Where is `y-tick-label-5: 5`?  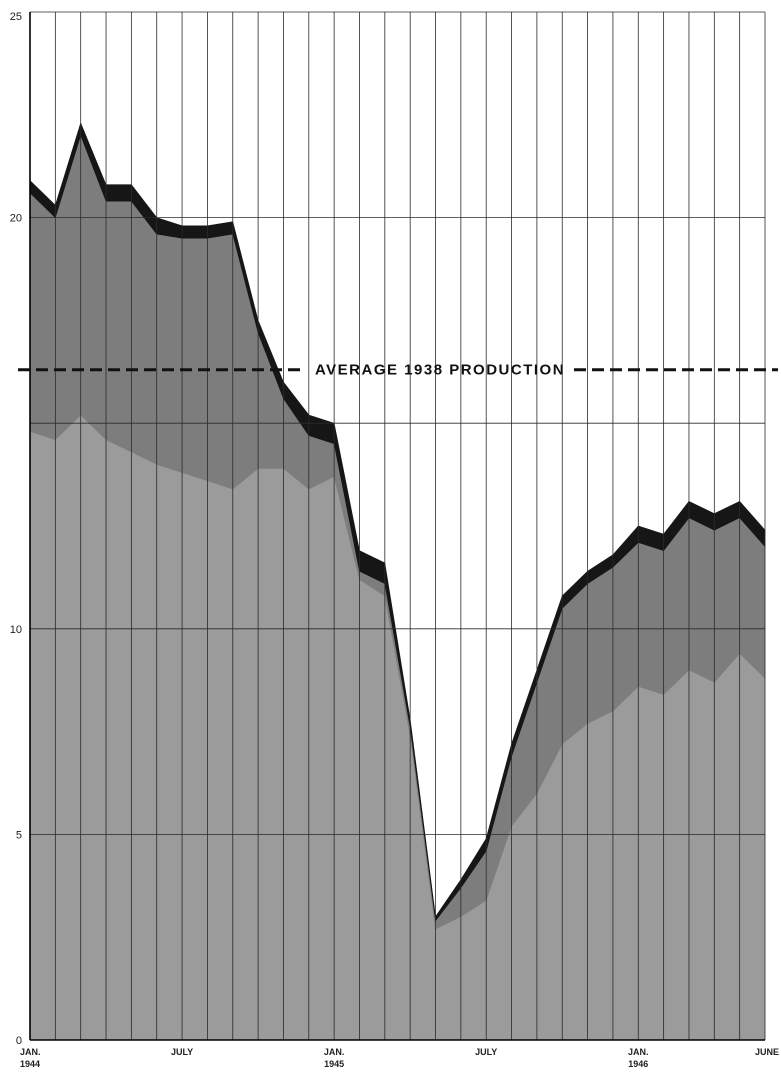
y-tick-label-5: 5 is located at coordinates (19, 835).